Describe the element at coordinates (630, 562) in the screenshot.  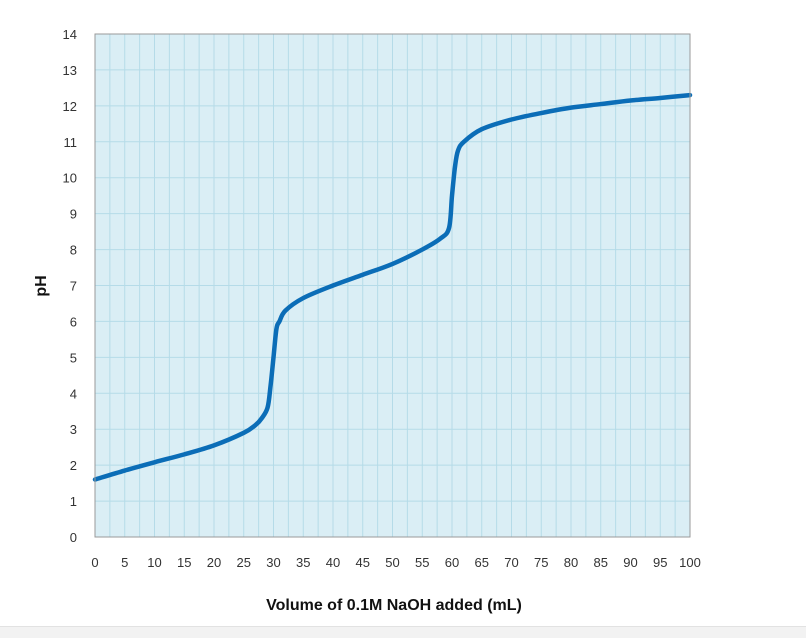
I see `x-tick-label: 90` at that location.